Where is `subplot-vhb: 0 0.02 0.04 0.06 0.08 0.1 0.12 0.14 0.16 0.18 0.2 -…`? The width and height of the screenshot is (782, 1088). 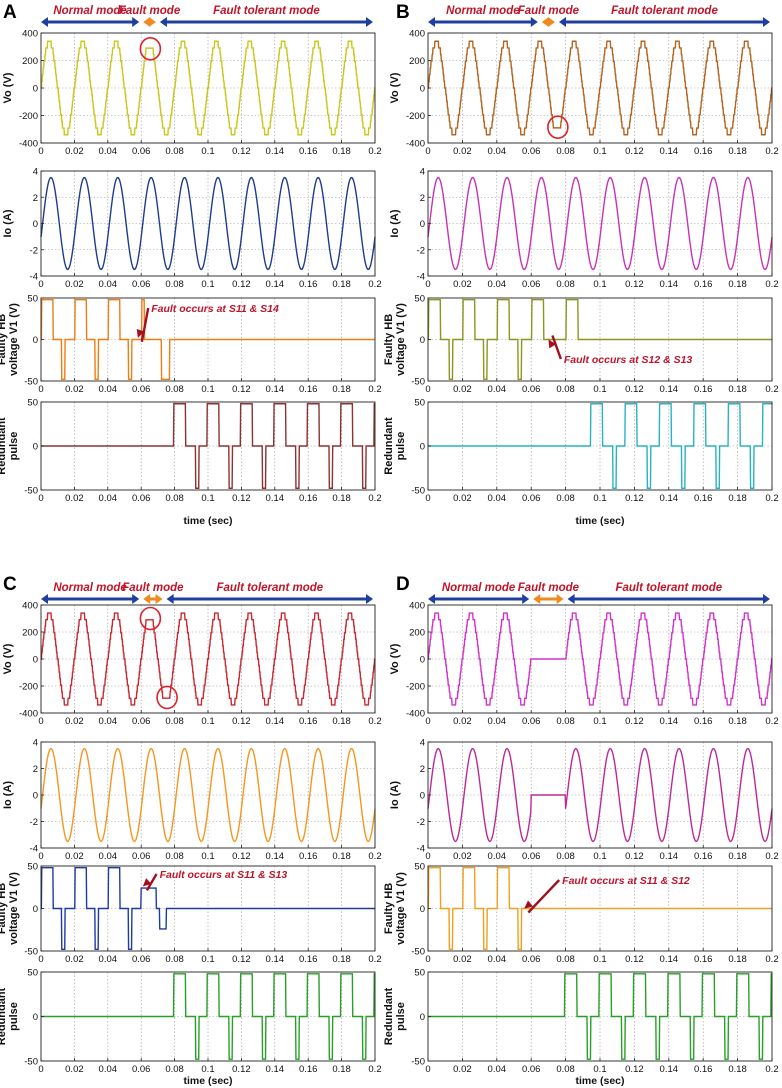 subplot-vhb: 0 0.02 0.04 0.06 0.08 0.1 0.12 0.14 0.16 0.18 0.2 -… is located at coordinates (191, 914).